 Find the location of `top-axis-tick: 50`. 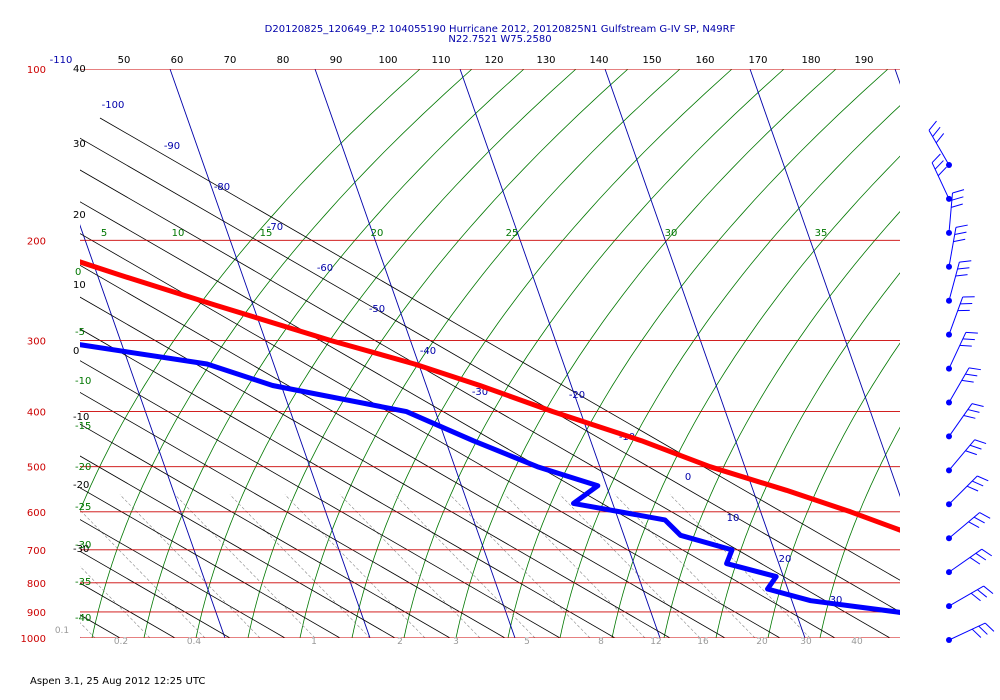

top-axis-tick: 50 is located at coordinates (124, 60).